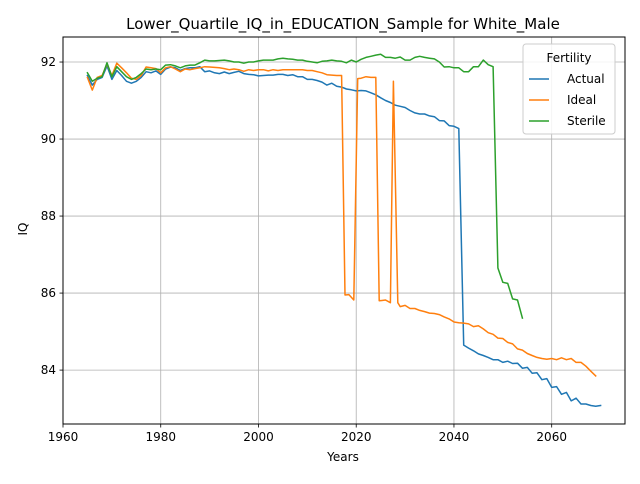 This screenshot has width=640, height=484. Describe the element at coordinates (48, 293) in the screenshot. I see `y-tick-label: 86` at that location.